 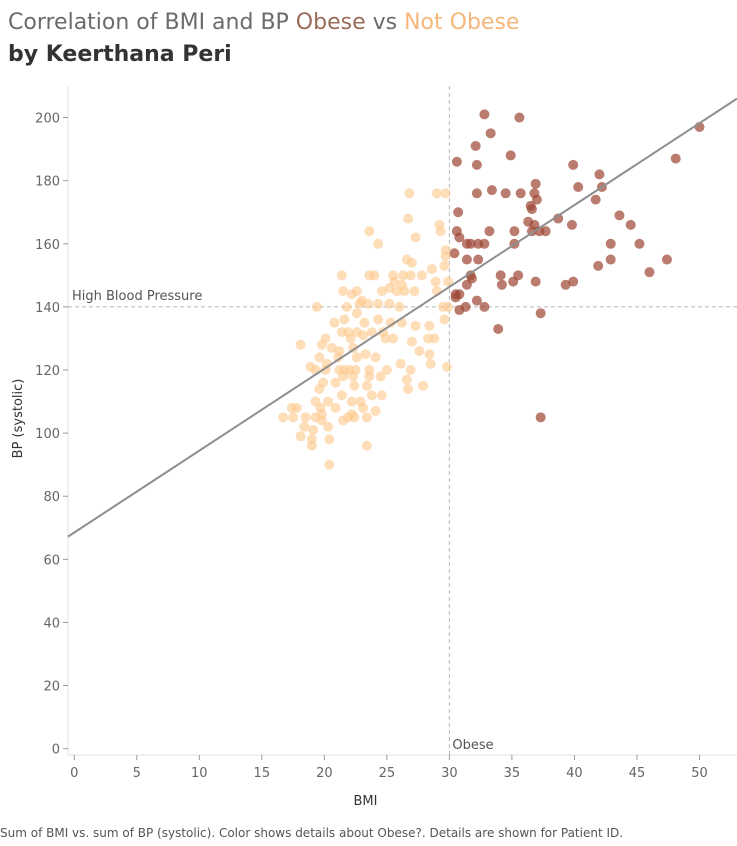 I want to click on x-tick-label: 15, so click(x=262, y=773).